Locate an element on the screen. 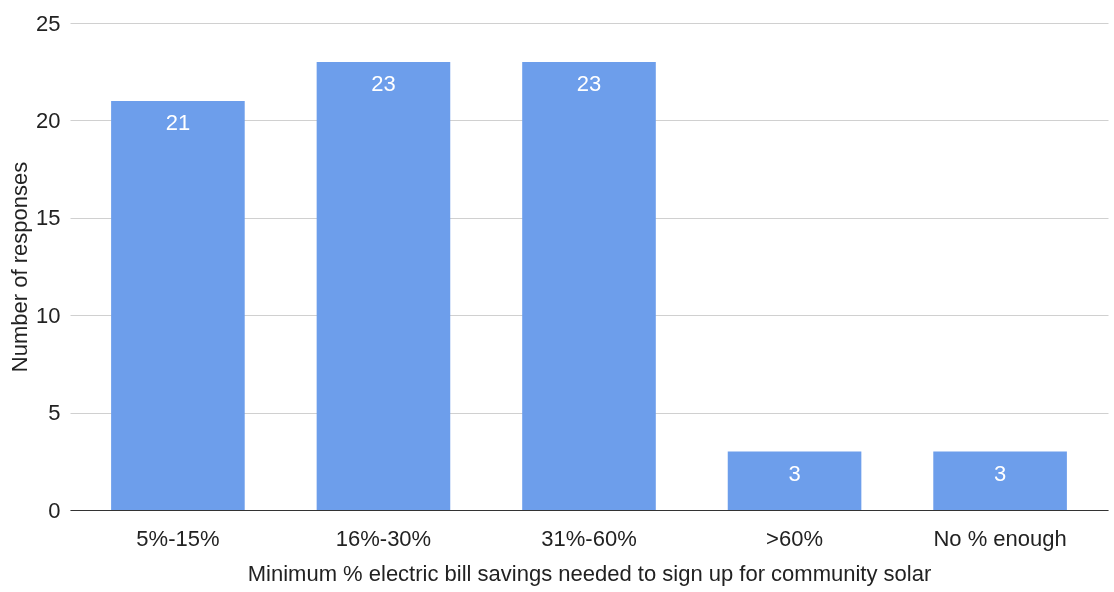 This screenshot has height=592, width=1114. x-tick-label: >60% is located at coordinates (794, 538).